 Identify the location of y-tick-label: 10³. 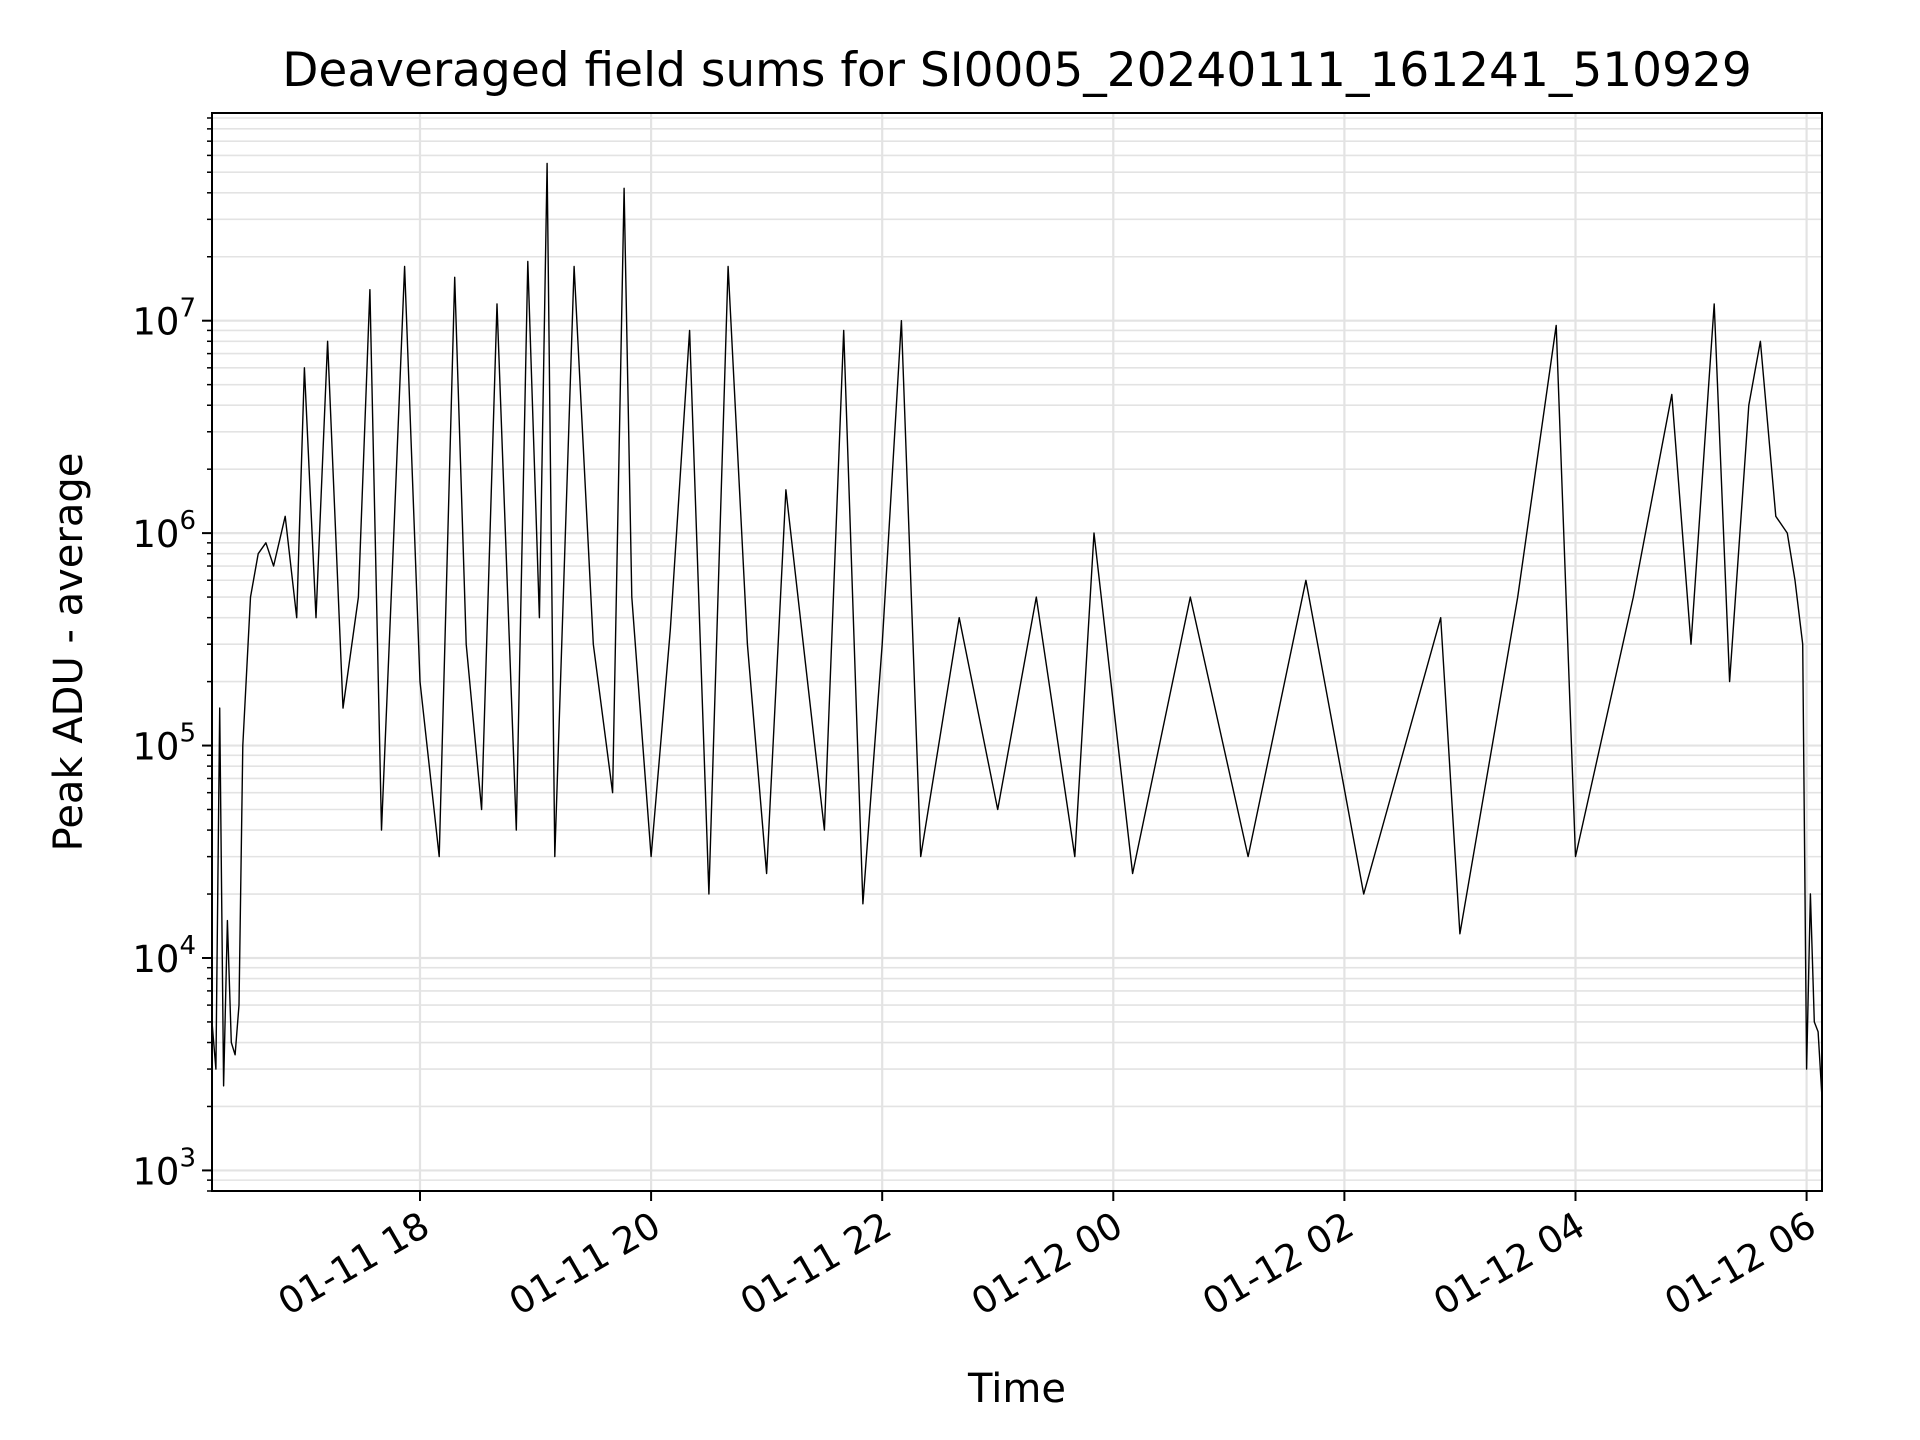
(164, 1168).